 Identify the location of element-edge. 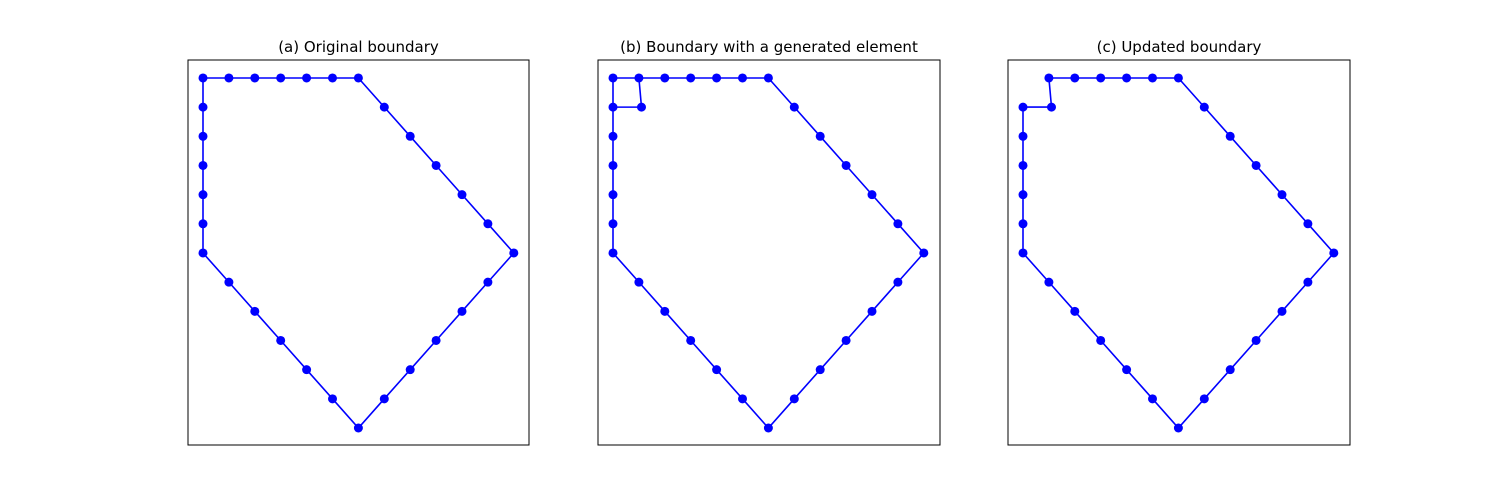
(640, 92).